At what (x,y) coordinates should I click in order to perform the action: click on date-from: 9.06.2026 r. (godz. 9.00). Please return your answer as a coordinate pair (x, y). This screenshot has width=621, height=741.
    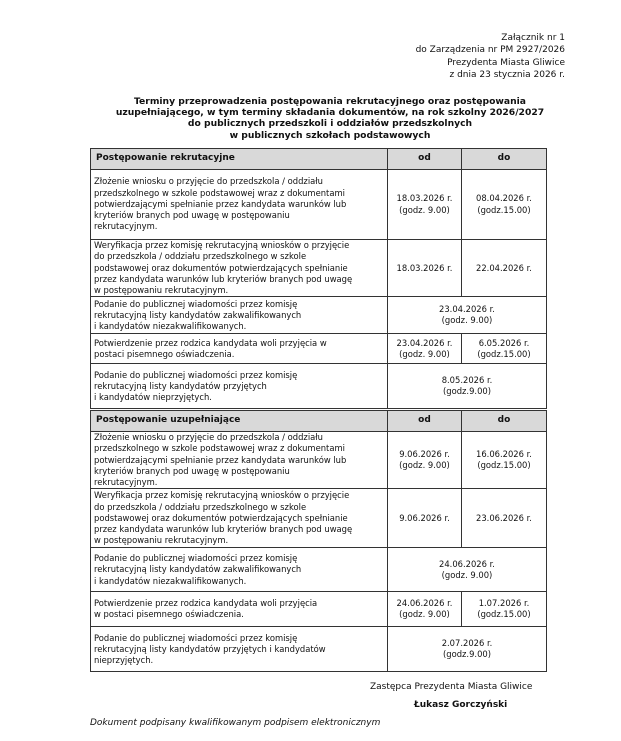
    Looking at the image, I should click on (424, 460).